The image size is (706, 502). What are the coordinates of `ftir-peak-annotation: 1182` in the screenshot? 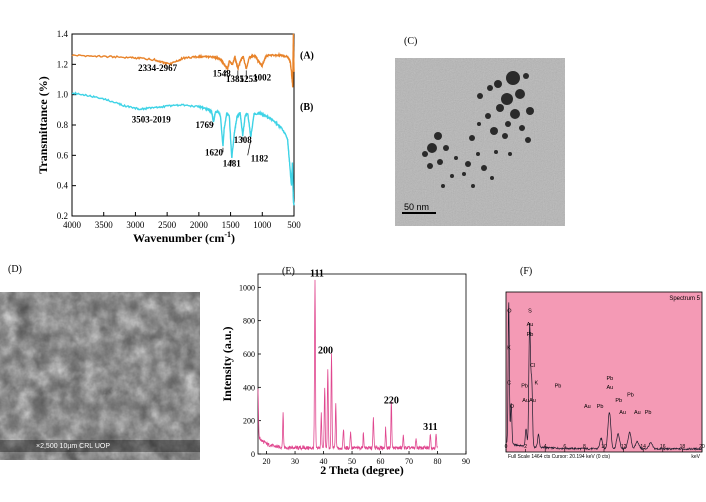 It's located at (260, 158).